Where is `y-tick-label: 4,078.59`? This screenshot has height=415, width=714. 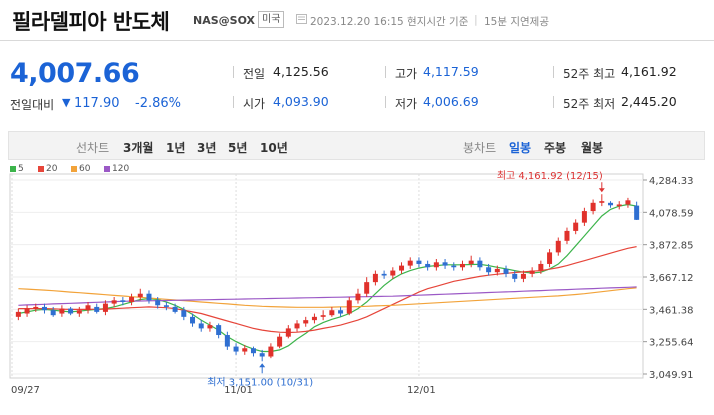 y-tick-label: 4,078.59 is located at coordinates (671, 213).